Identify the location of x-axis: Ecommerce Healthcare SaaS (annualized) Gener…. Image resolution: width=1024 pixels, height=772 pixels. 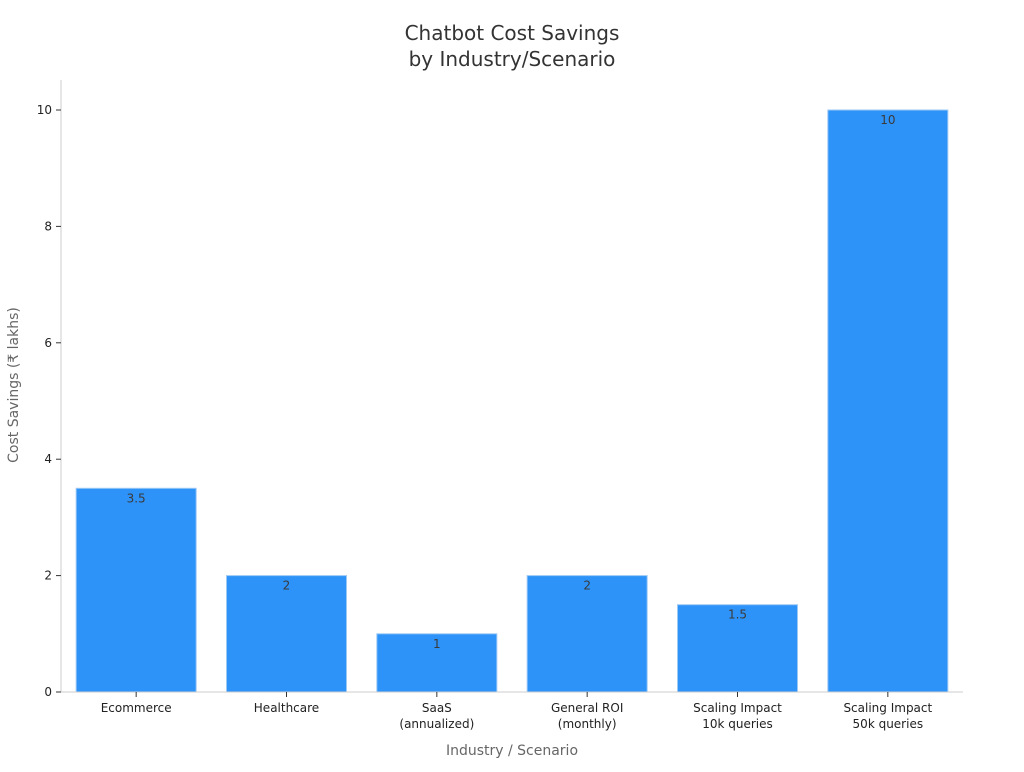
(512, 711).